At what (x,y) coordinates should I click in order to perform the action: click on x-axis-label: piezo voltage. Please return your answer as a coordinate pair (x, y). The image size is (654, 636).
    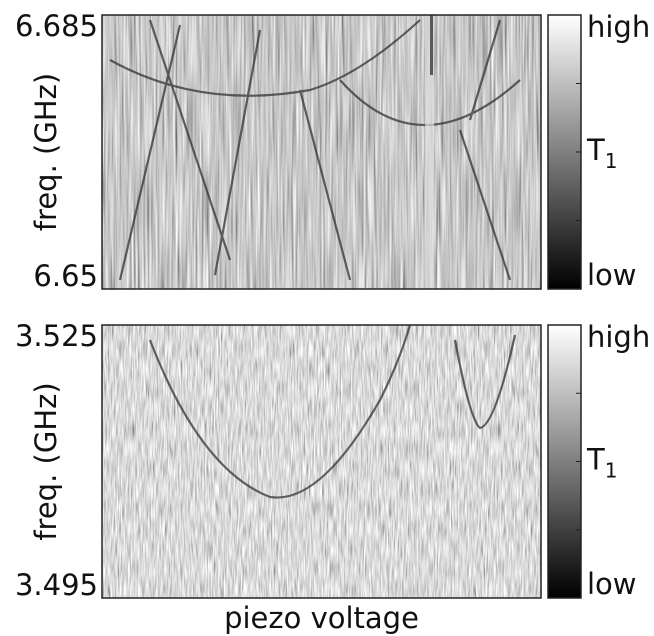
    Looking at the image, I should click on (321, 618).